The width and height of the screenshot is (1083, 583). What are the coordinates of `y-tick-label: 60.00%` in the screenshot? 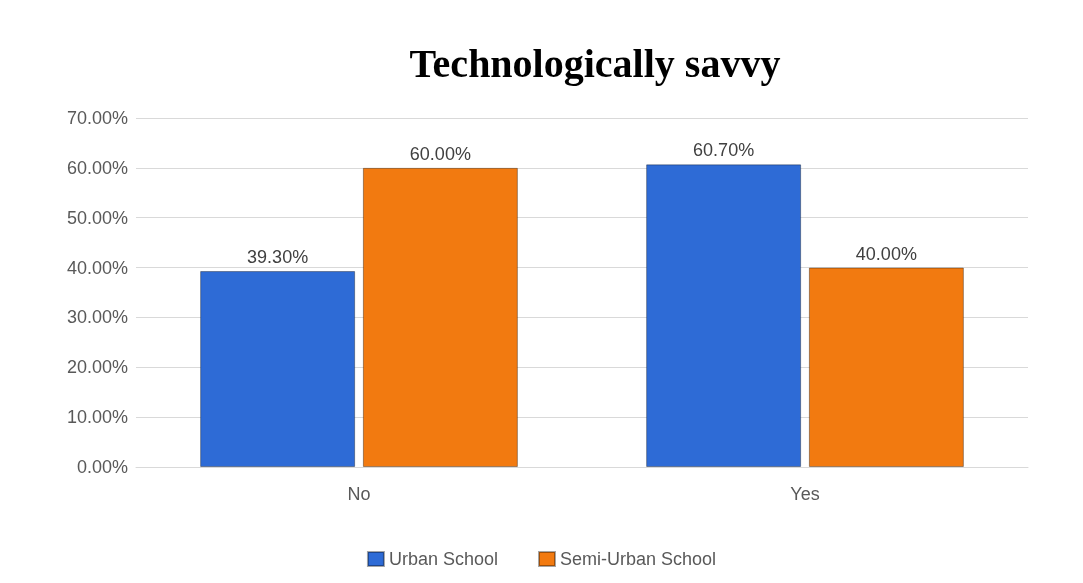 It's located at (97, 167).